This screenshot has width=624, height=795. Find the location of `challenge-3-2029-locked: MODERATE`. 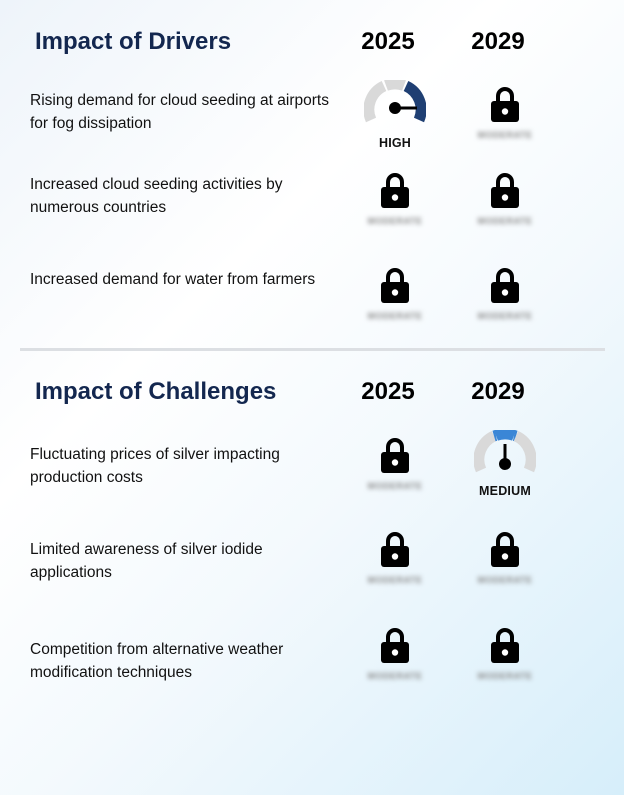

challenge-3-2029-locked: MODERATE is located at coordinates (505, 663).